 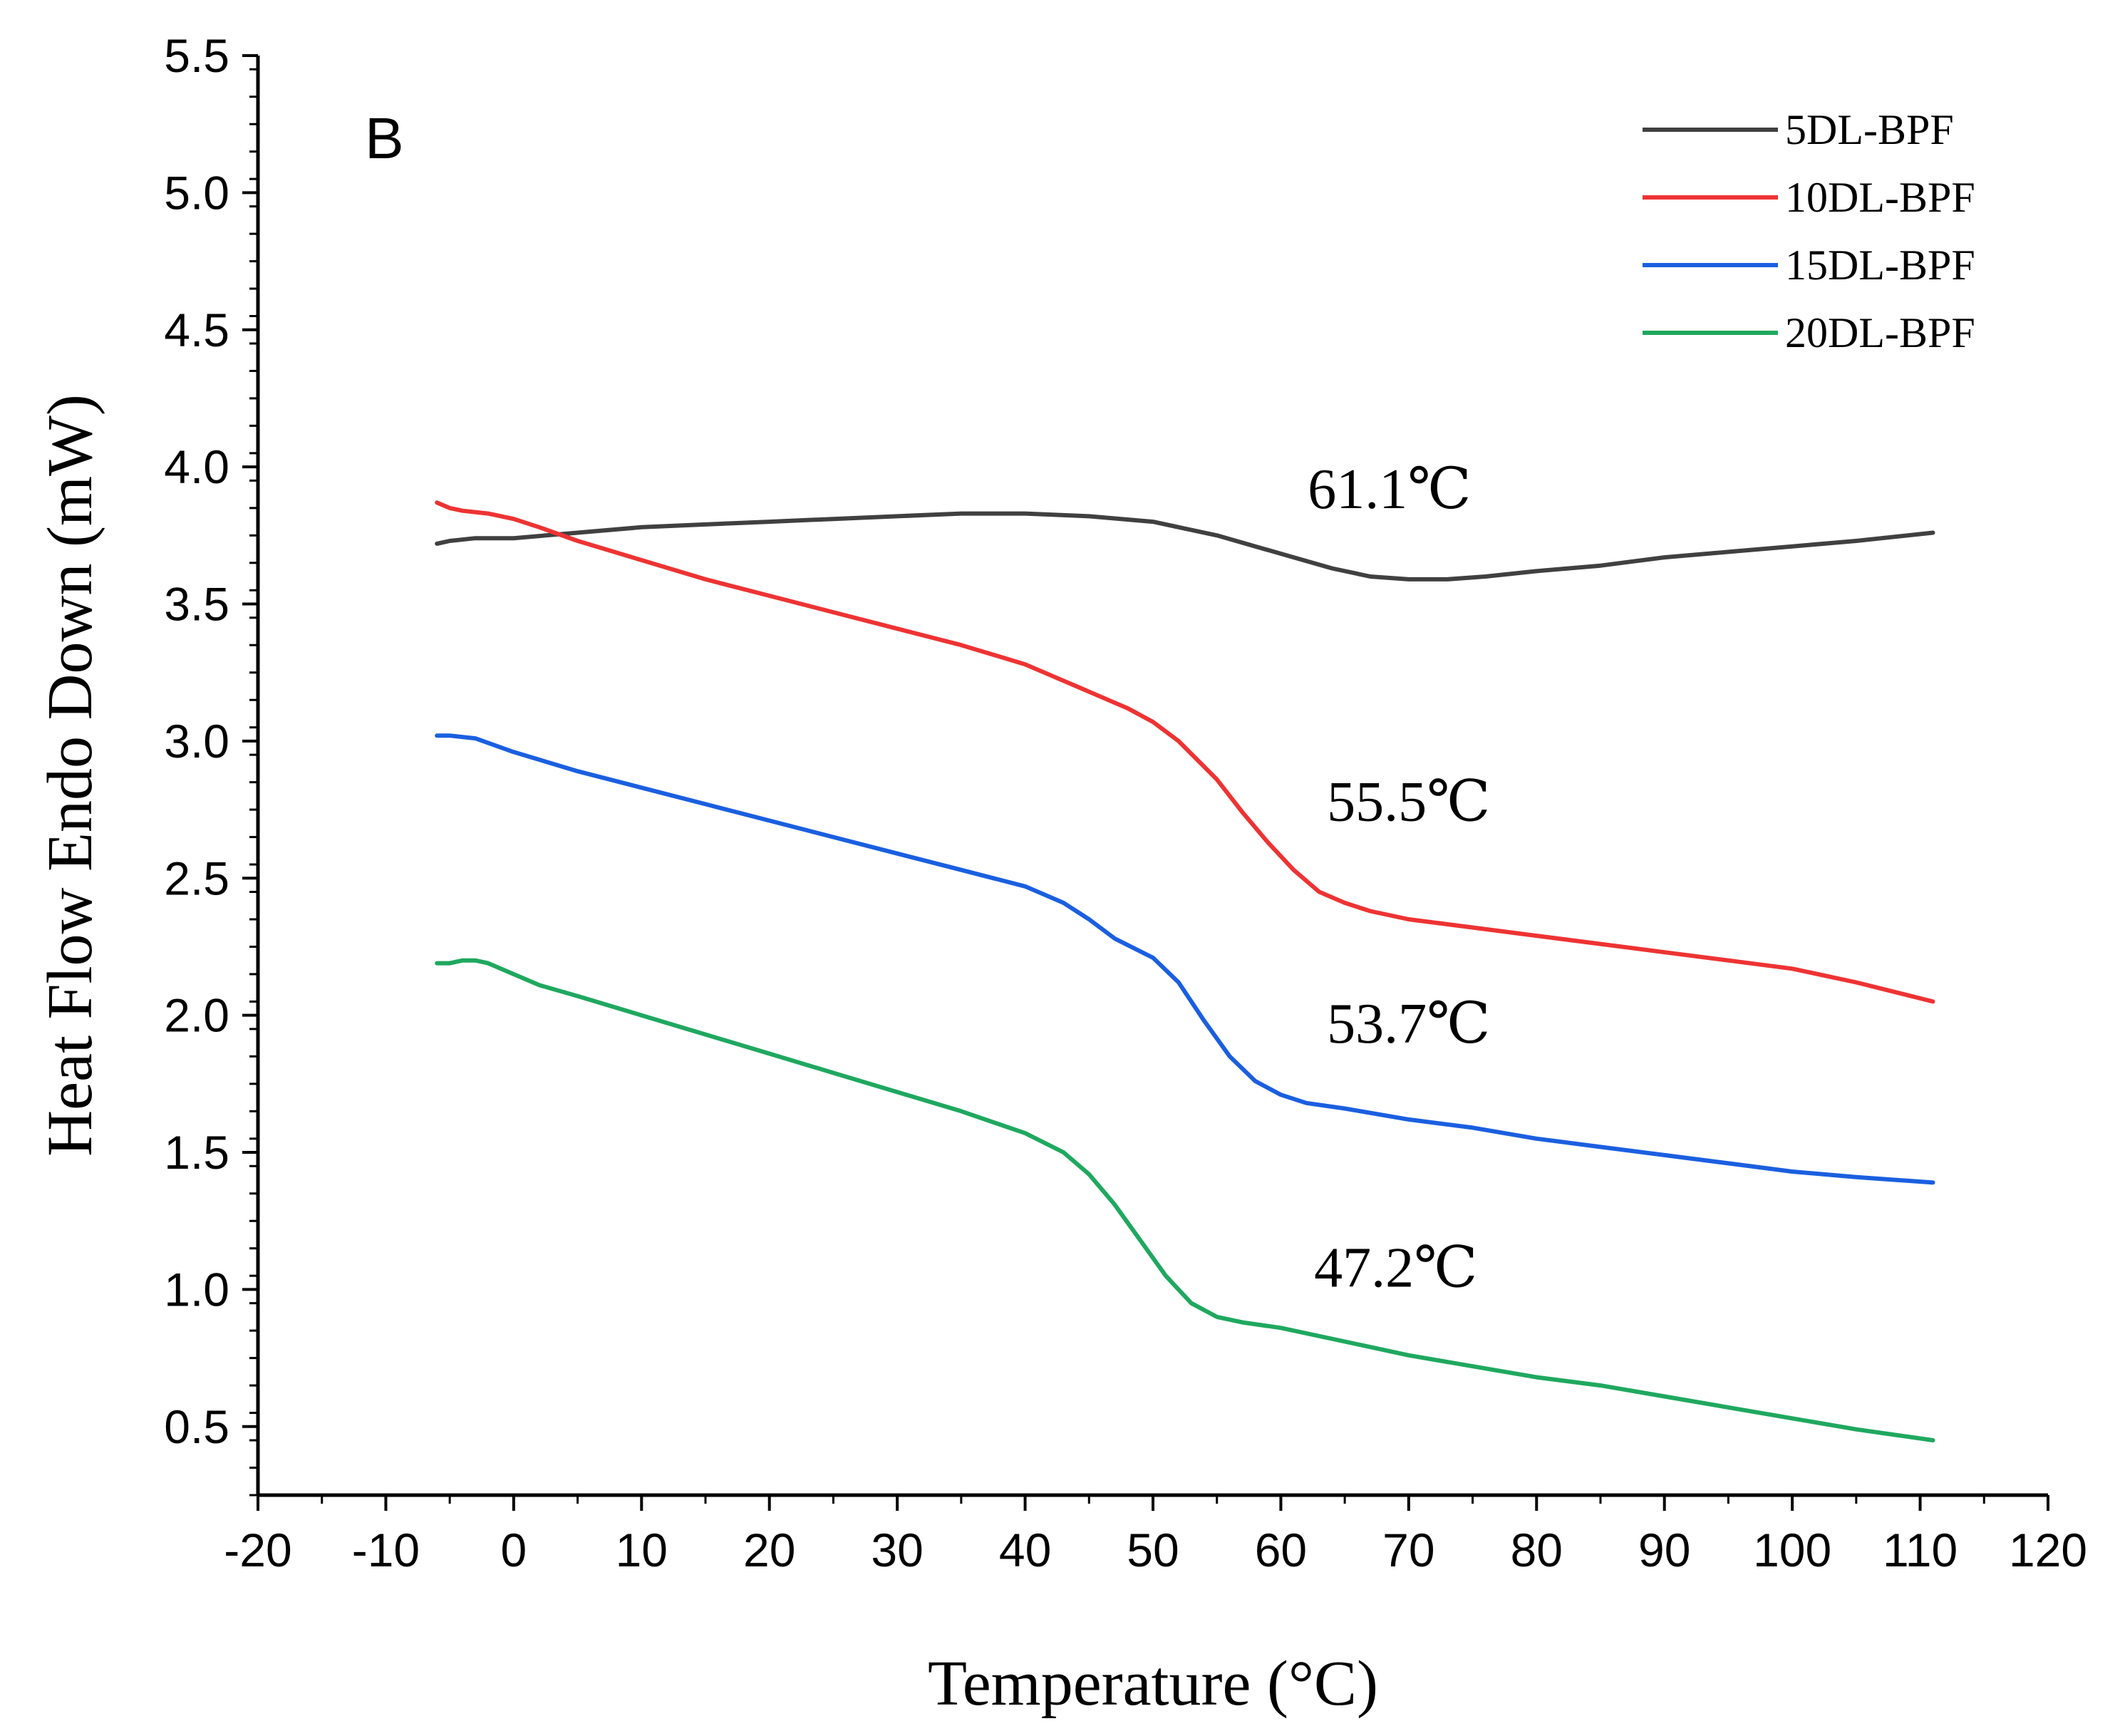 I want to click on y-tick-label: 3.0, so click(x=196, y=741).